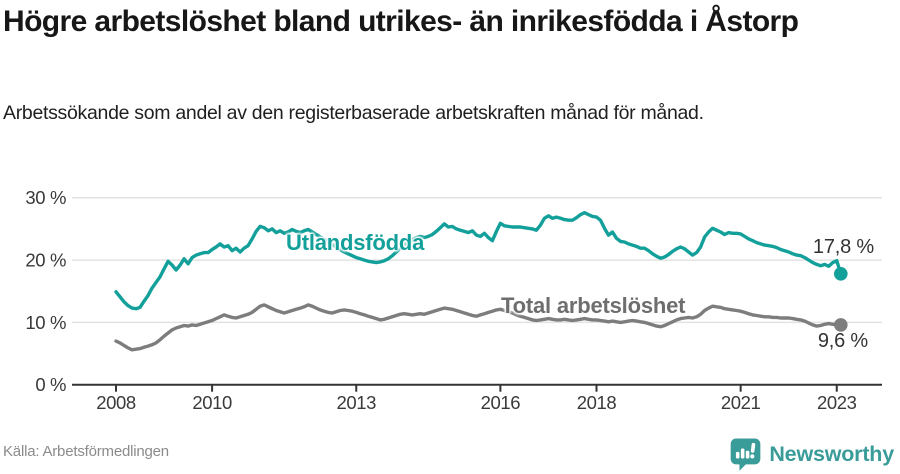  What do you see at coordinates (355, 242) in the screenshot?
I see `series-label-utlandsfodda: Utlandsfödda` at bounding box center [355, 242].